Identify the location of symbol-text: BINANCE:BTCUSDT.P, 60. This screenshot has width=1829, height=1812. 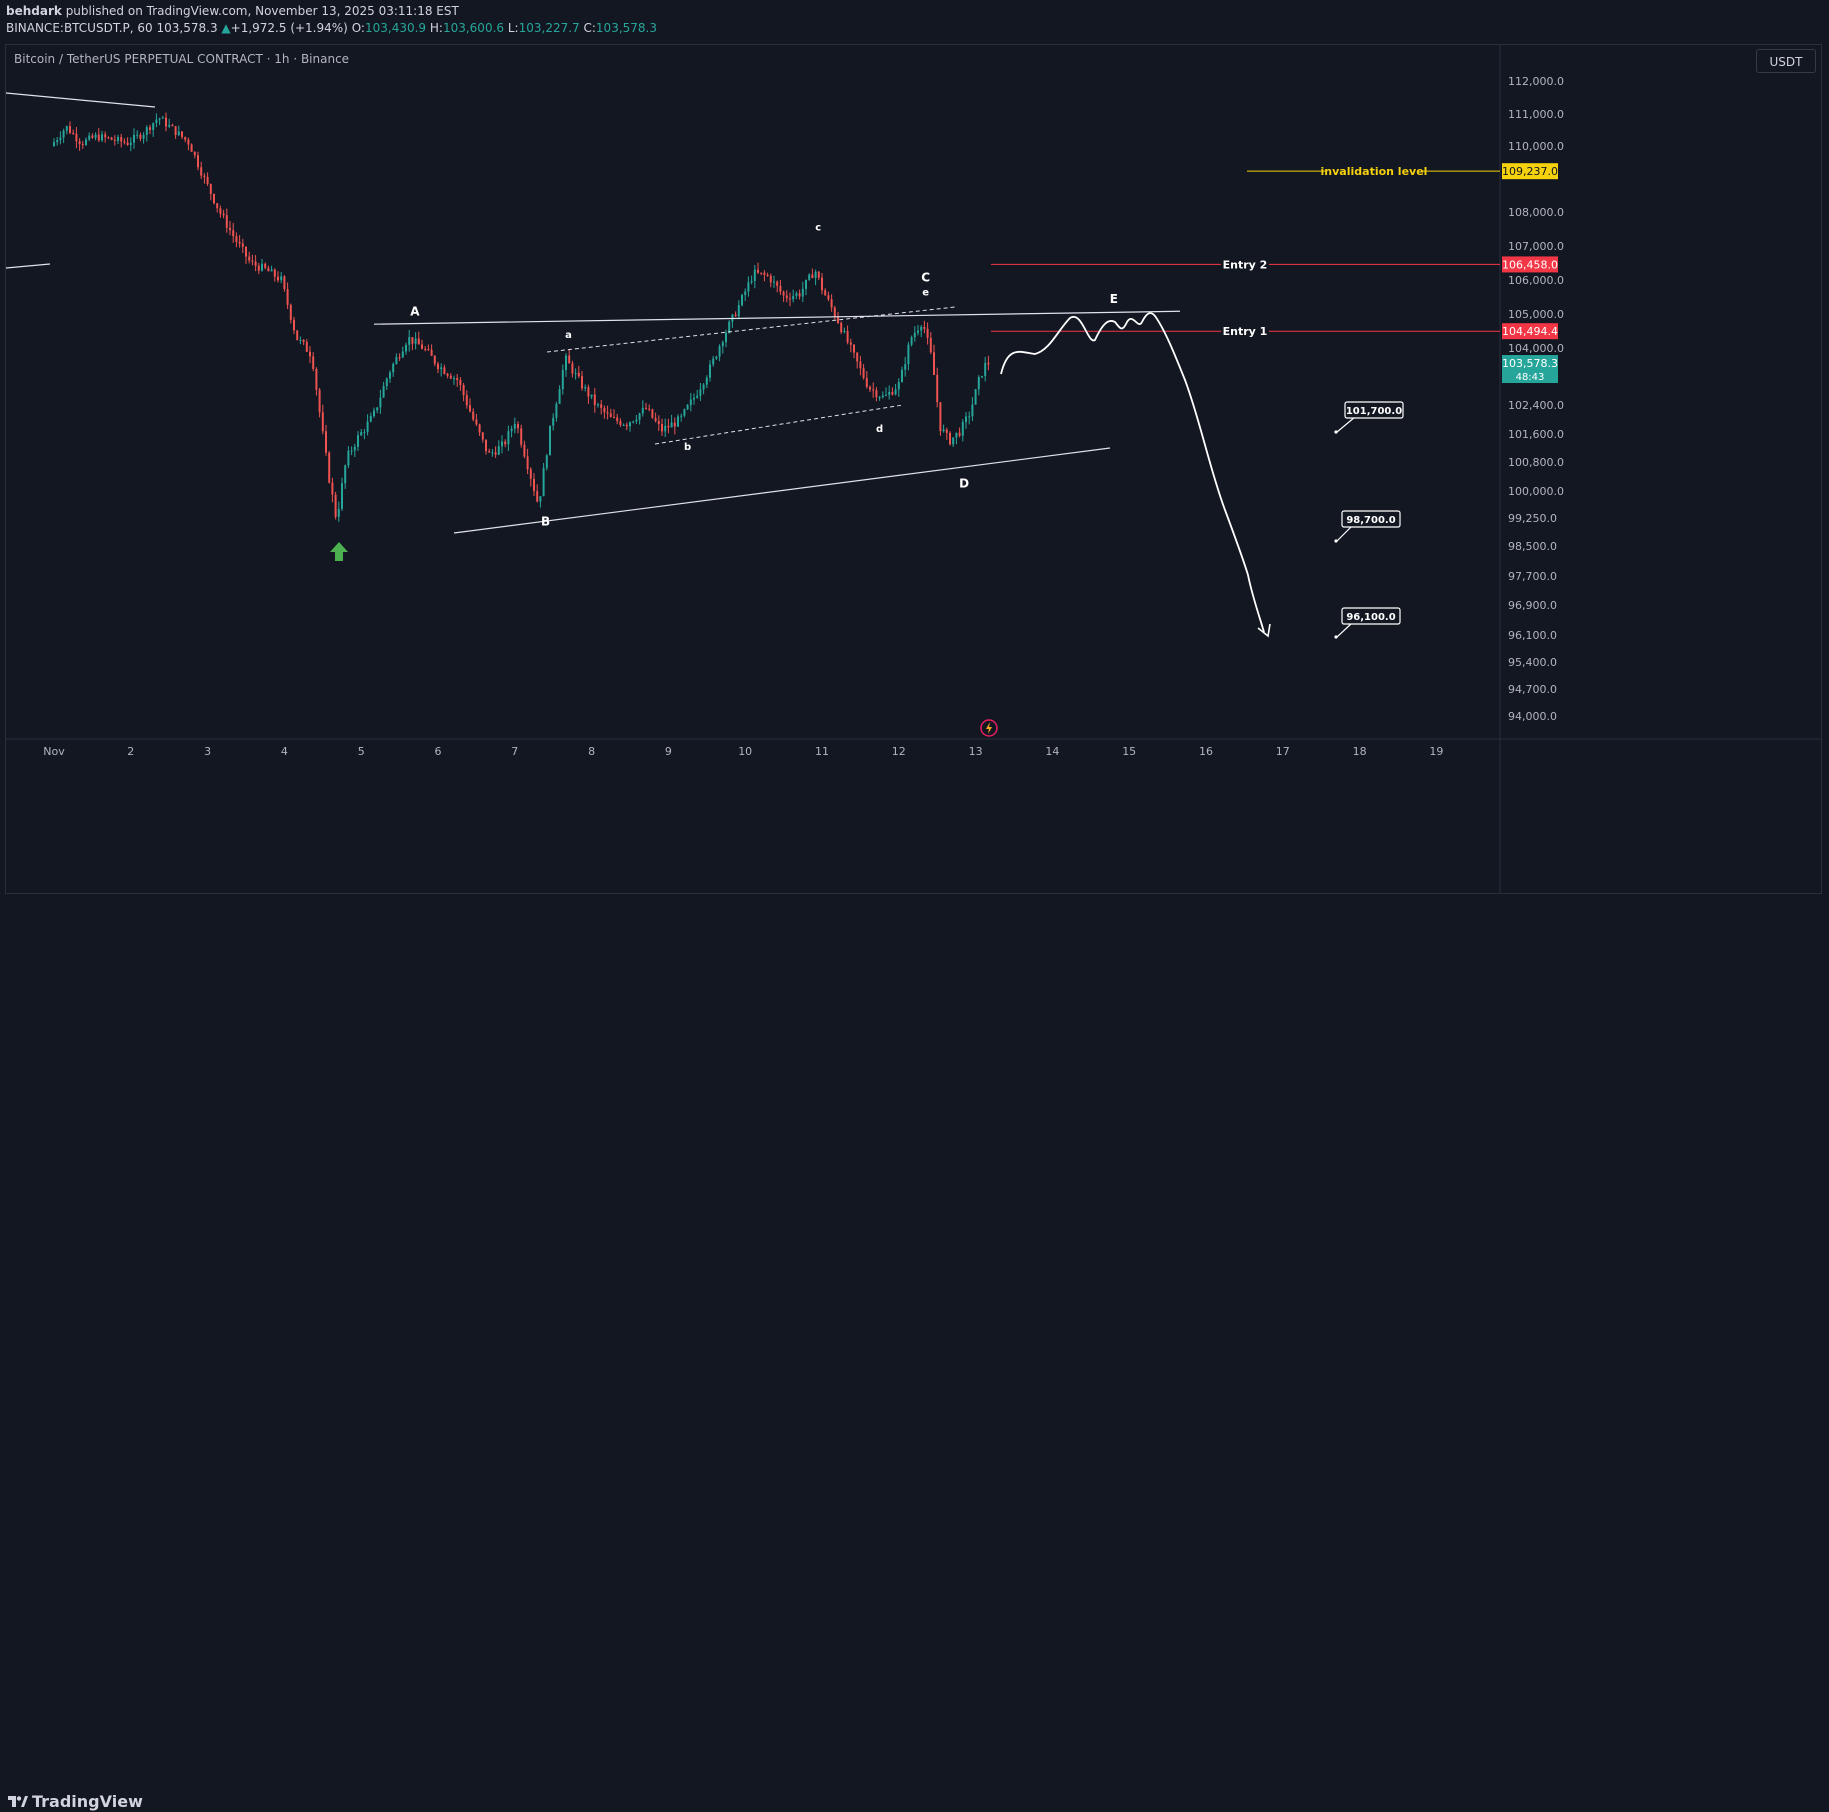
(79, 28).